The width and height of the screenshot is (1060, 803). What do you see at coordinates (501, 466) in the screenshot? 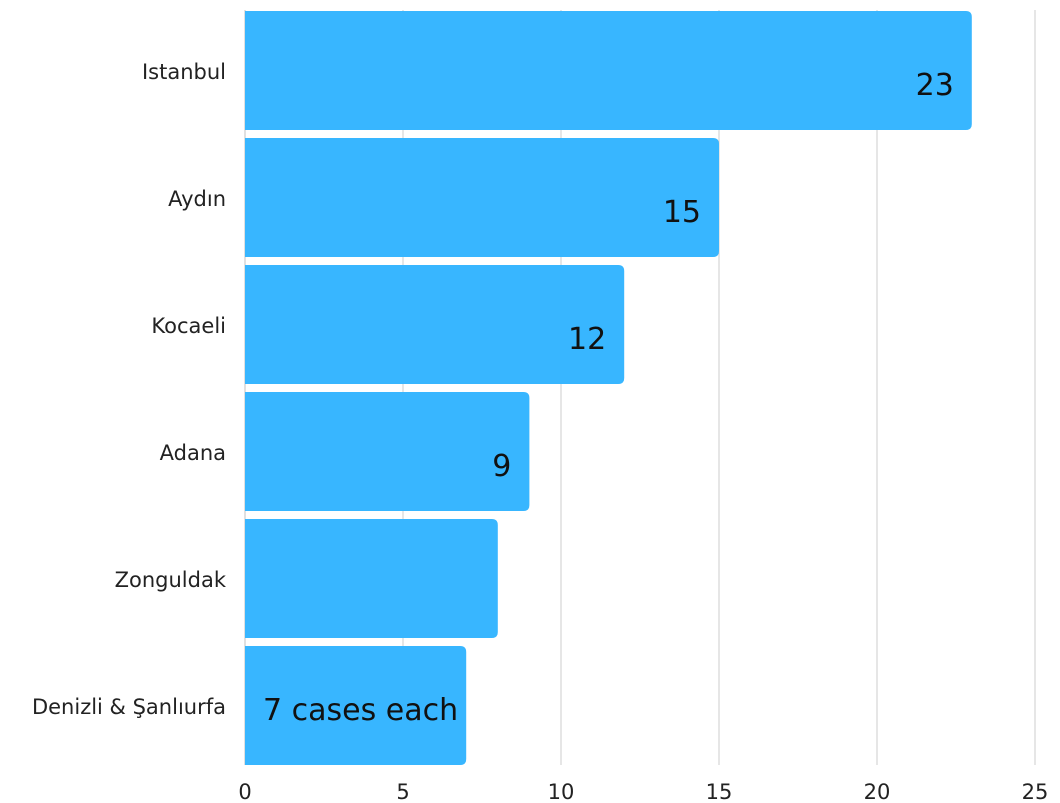
I see `data-label: 9` at bounding box center [501, 466].